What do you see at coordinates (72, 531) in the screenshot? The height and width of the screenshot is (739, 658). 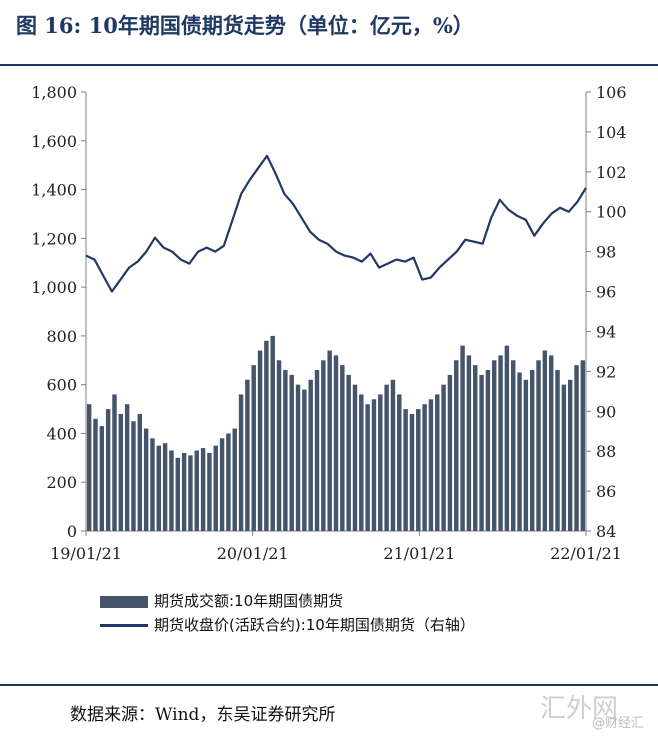 I see `left-tick-label: 0` at bounding box center [72, 531].